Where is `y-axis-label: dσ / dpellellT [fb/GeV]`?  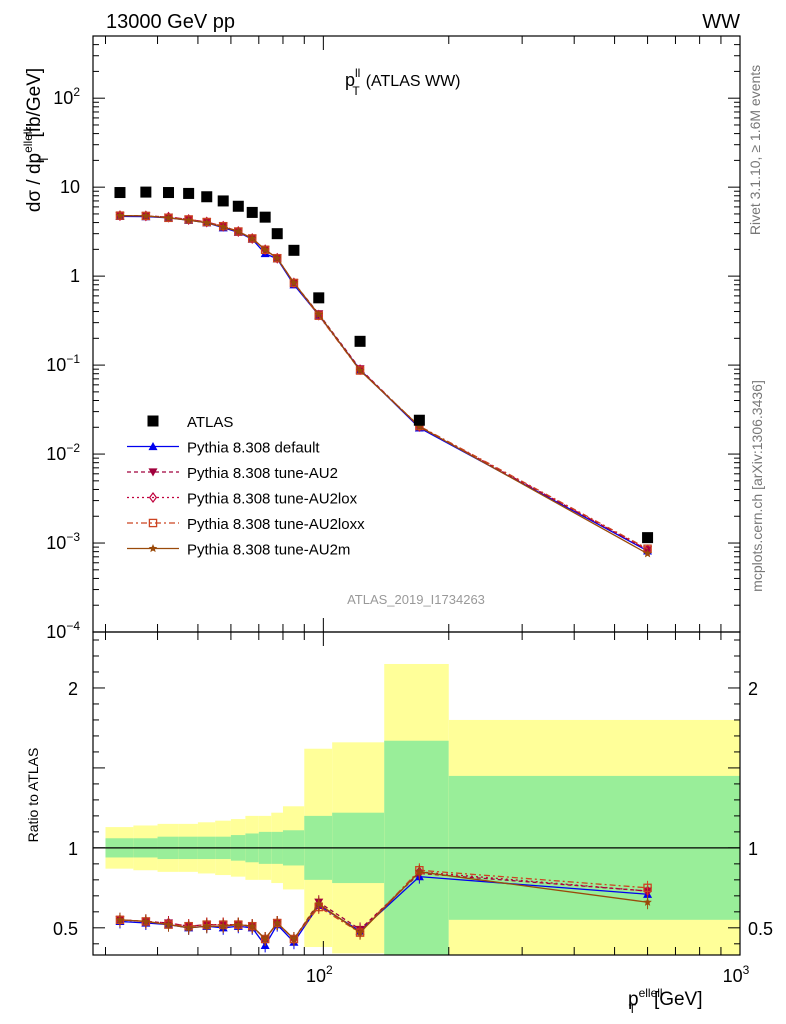 y-axis-label: dσ / dpellellT [fb/GeV] is located at coordinates (36, 140).